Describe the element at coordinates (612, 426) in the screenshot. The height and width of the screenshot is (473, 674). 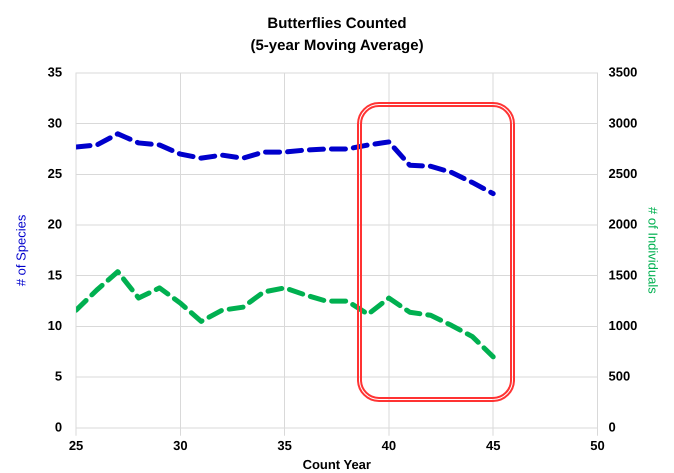
I see `y2-tick-label: 0` at that location.